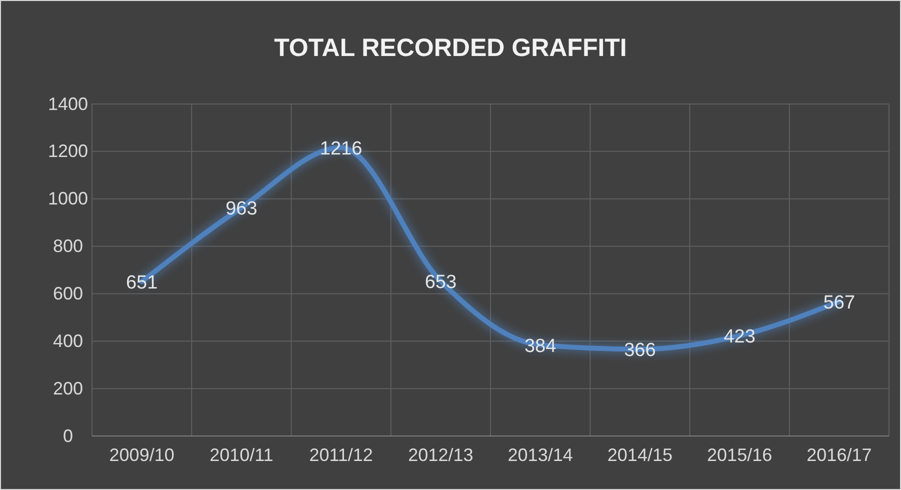 This screenshot has height=490, width=901. I want to click on data-label: 1216, so click(341, 149).